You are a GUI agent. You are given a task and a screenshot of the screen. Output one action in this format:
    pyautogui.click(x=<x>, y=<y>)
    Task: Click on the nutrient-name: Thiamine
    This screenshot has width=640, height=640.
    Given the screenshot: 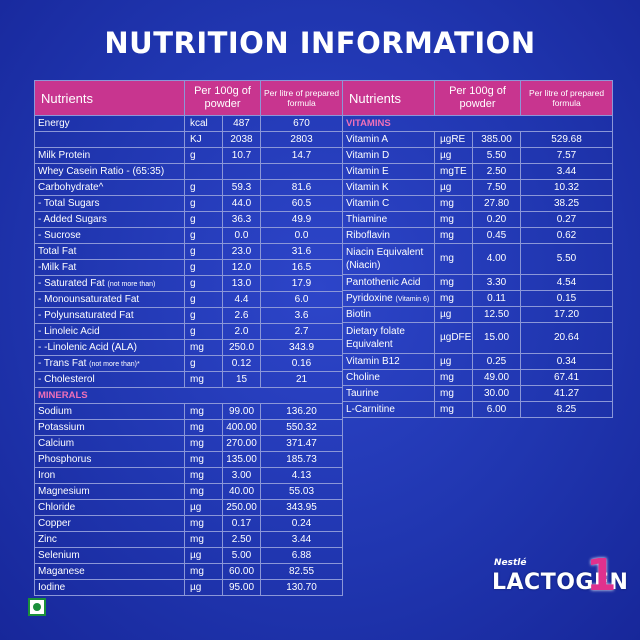 What is the action you would take?
    pyautogui.click(x=388, y=219)
    